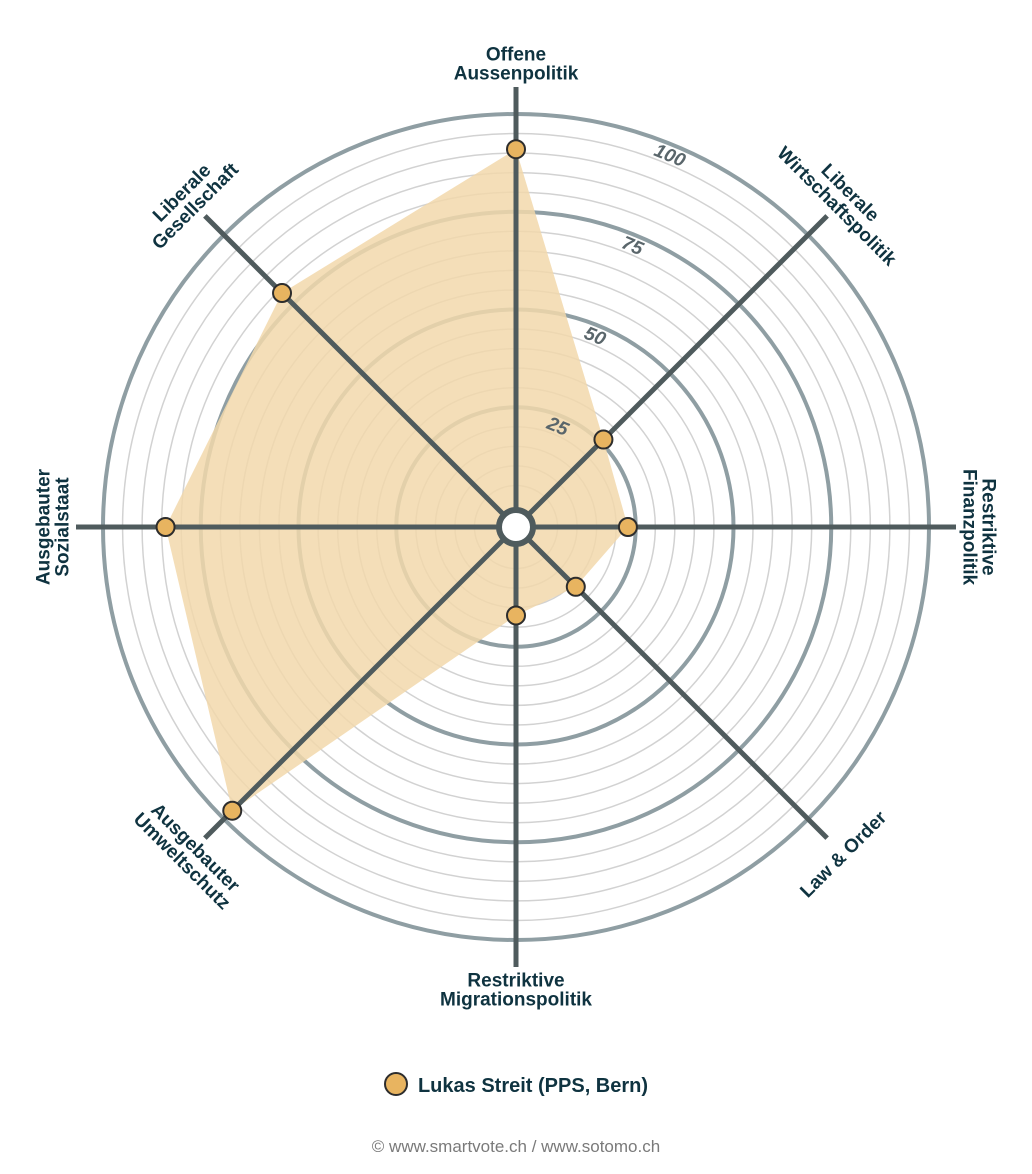 This screenshot has height=1174, width=1032. Describe the element at coordinates (979, 527) in the screenshot. I see `axis-label: RestriktiveFinanzpolitik` at that location.